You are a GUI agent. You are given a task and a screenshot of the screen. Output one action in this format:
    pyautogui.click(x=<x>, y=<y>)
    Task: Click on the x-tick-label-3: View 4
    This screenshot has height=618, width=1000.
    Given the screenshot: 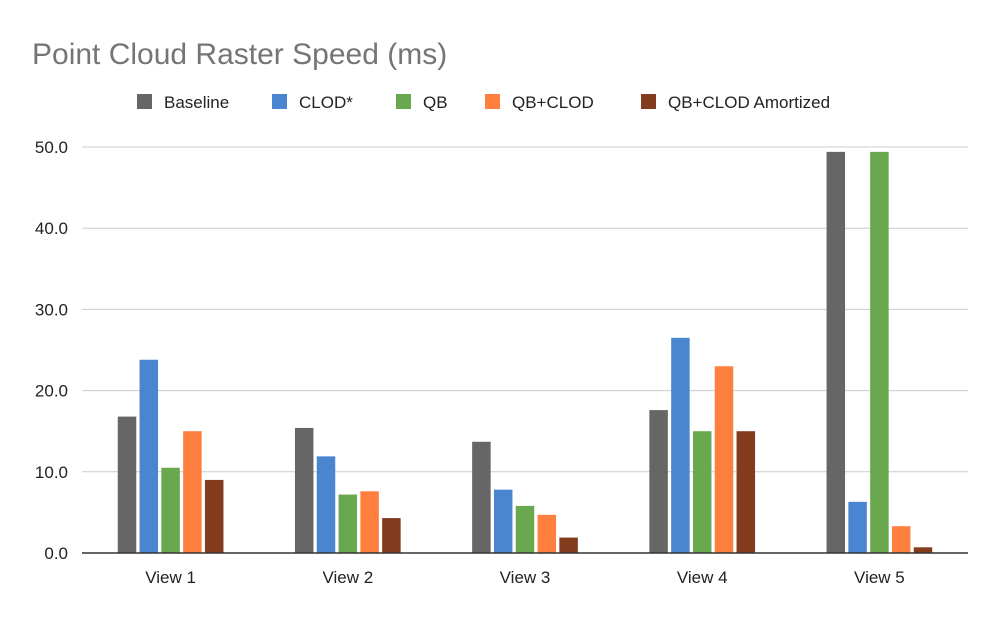 What is the action you would take?
    pyautogui.click(x=702, y=577)
    